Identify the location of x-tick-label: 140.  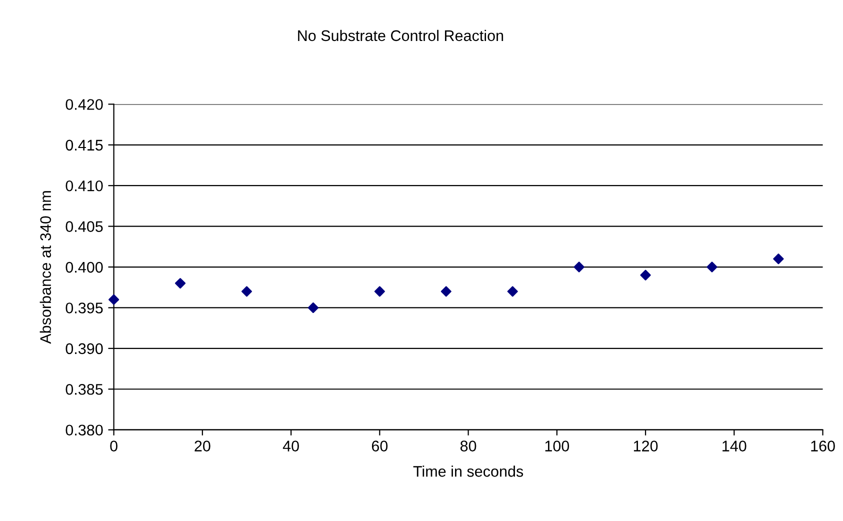
(734, 446).